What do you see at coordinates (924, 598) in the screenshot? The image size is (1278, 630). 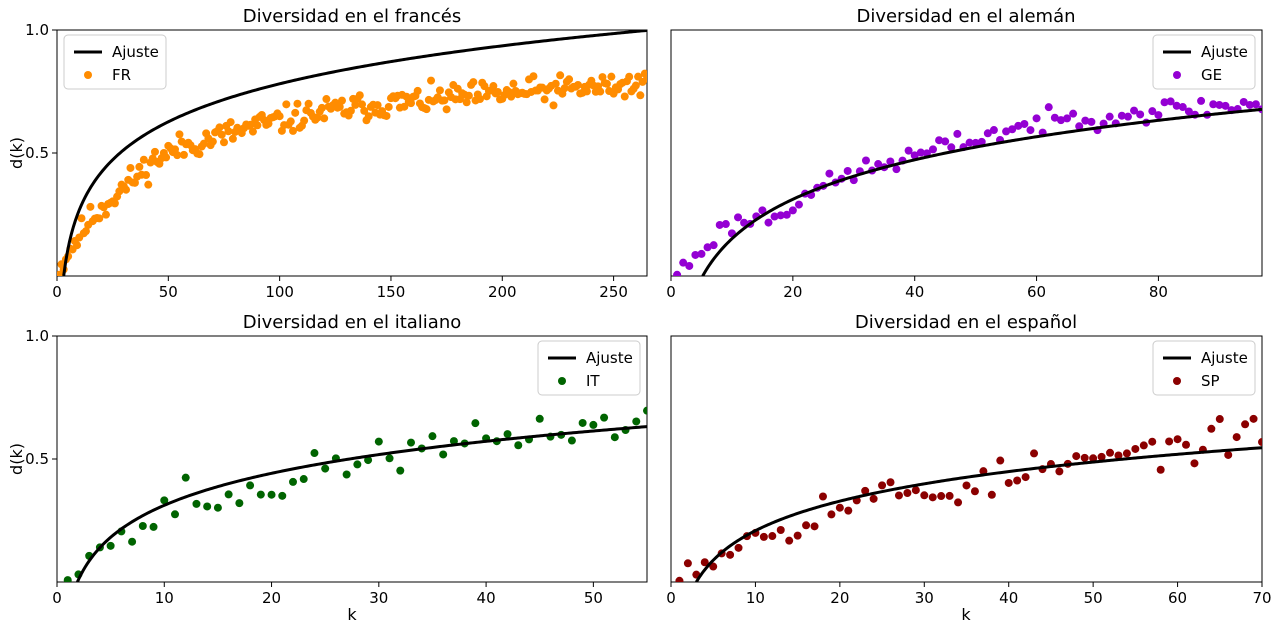 I see `x-tick-label: 30` at bounding box center [924, 598].